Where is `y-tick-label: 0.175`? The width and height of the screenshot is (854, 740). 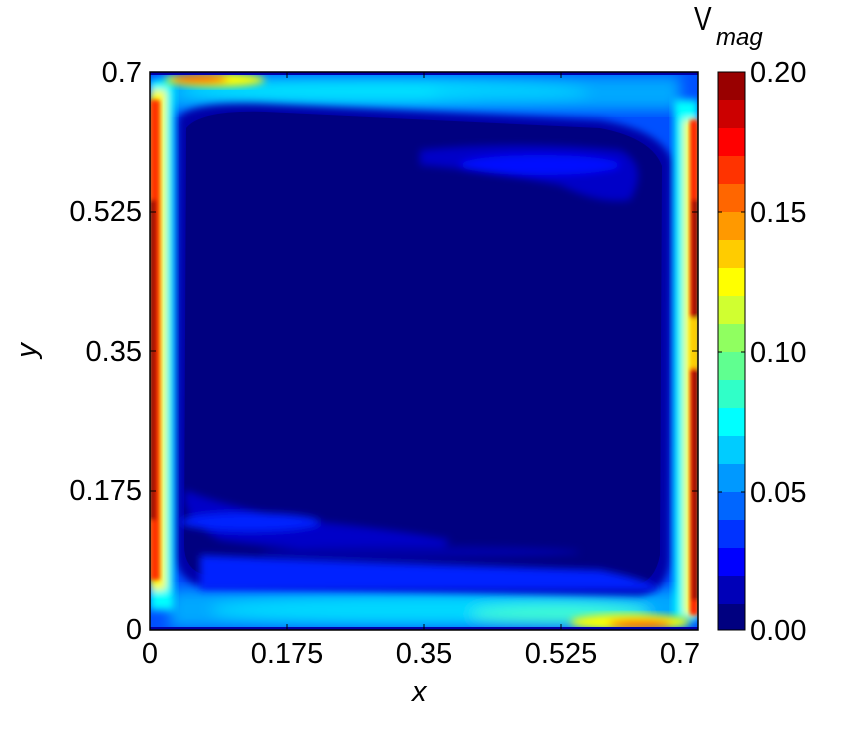 y-tick-label: 0.175 is located at coordinates (105, 491).